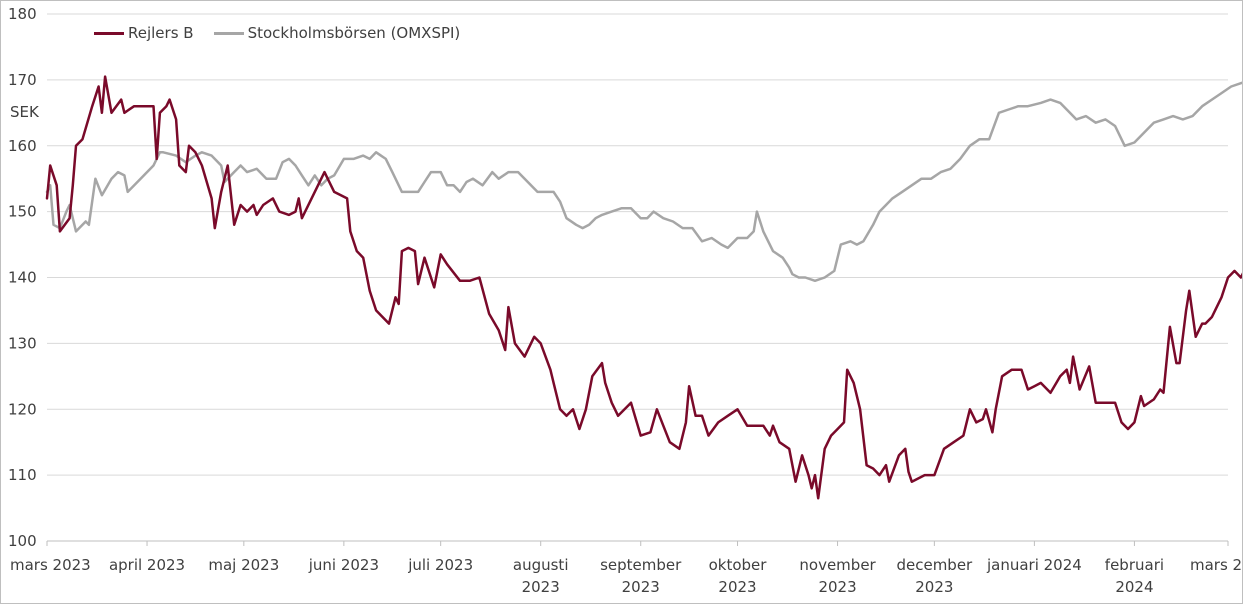 The image size is (1243, 604). I want to click on x-tick-label: juni 2023, so click(343, 565).